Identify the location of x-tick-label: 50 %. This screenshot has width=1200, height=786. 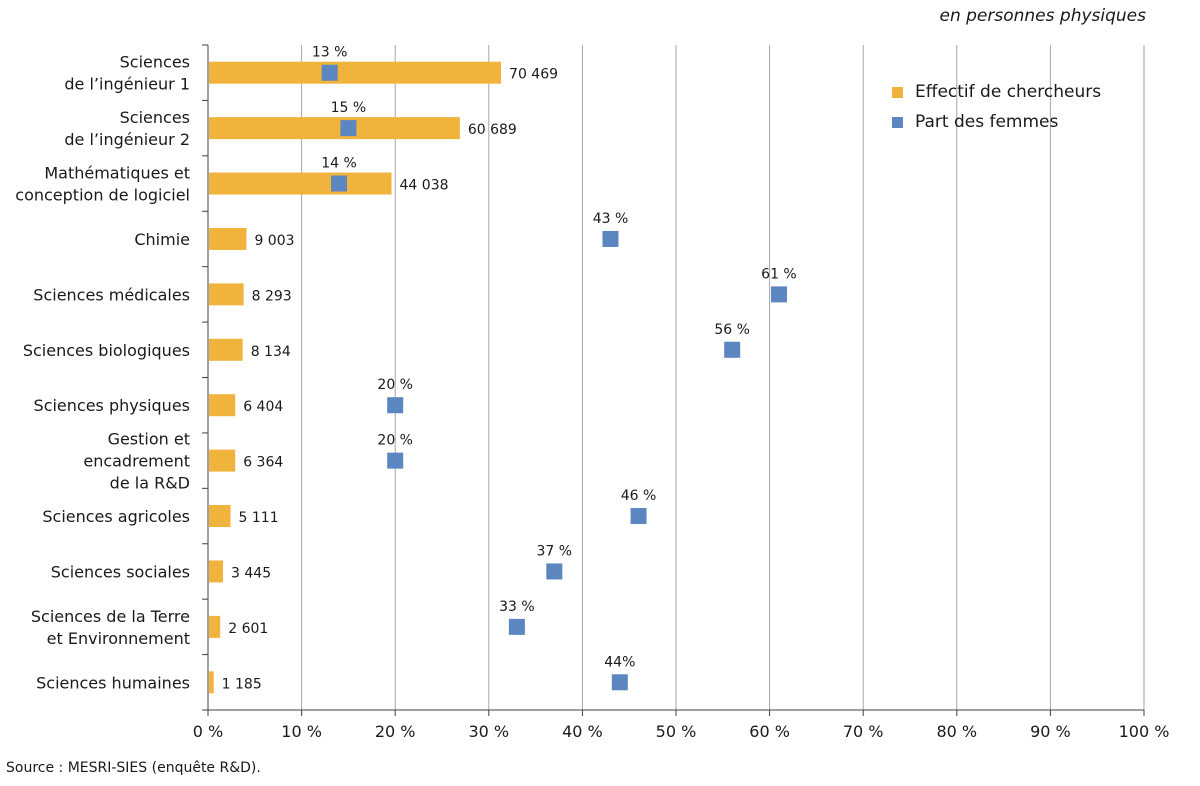
(676, 731).